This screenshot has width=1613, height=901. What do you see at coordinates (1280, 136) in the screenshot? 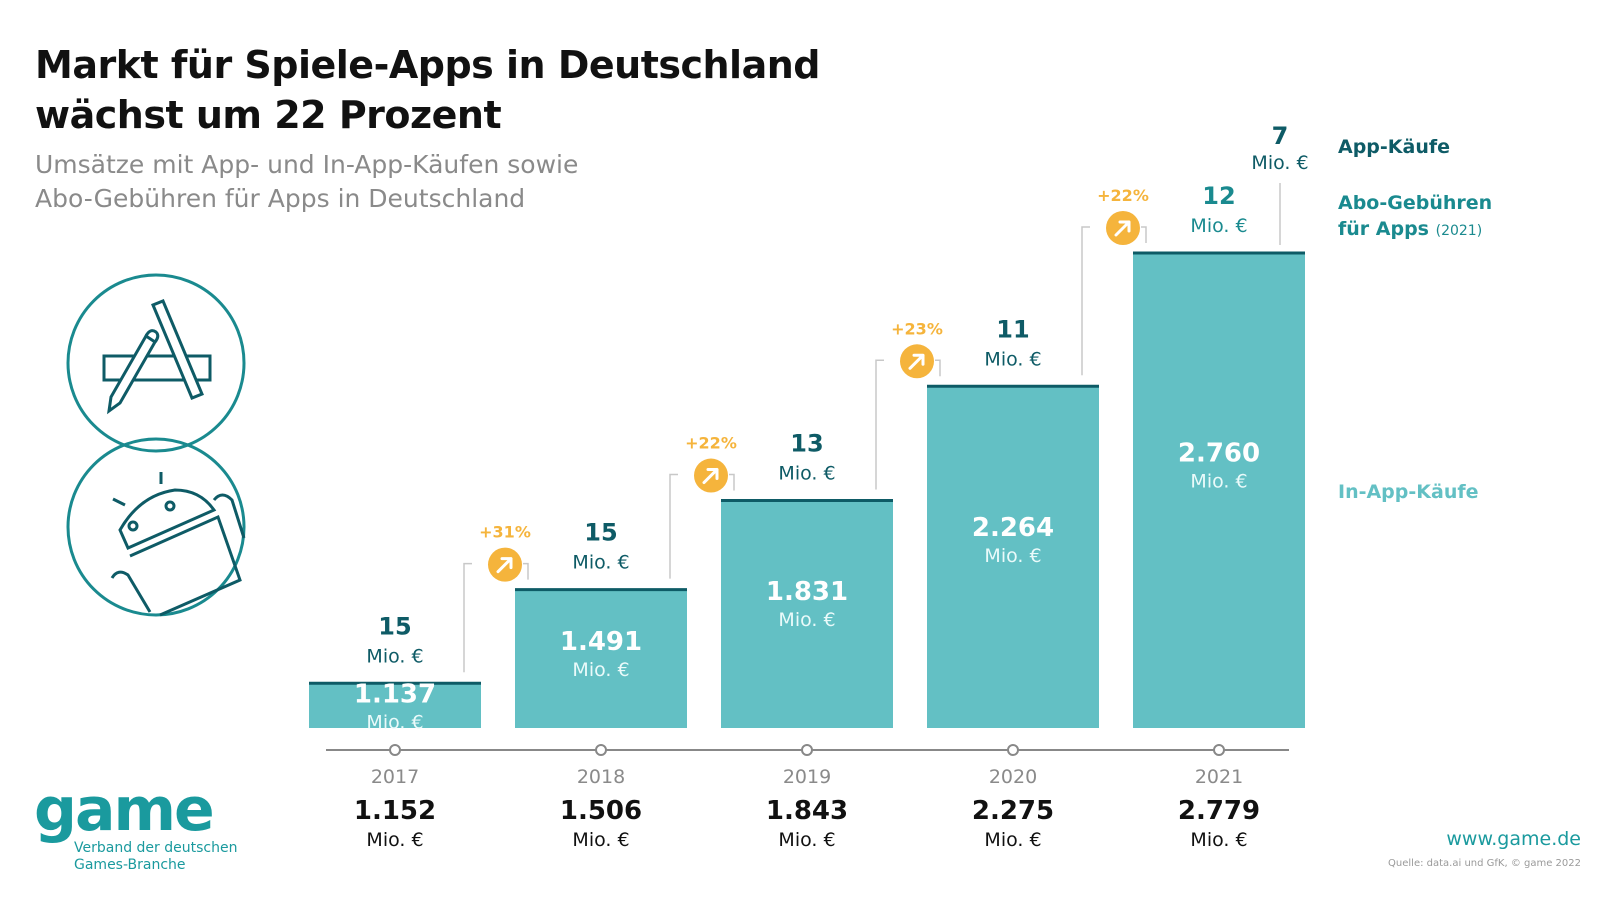
I see `app-kaeufe-value-label: 7` at bounding box center [1280, 136].